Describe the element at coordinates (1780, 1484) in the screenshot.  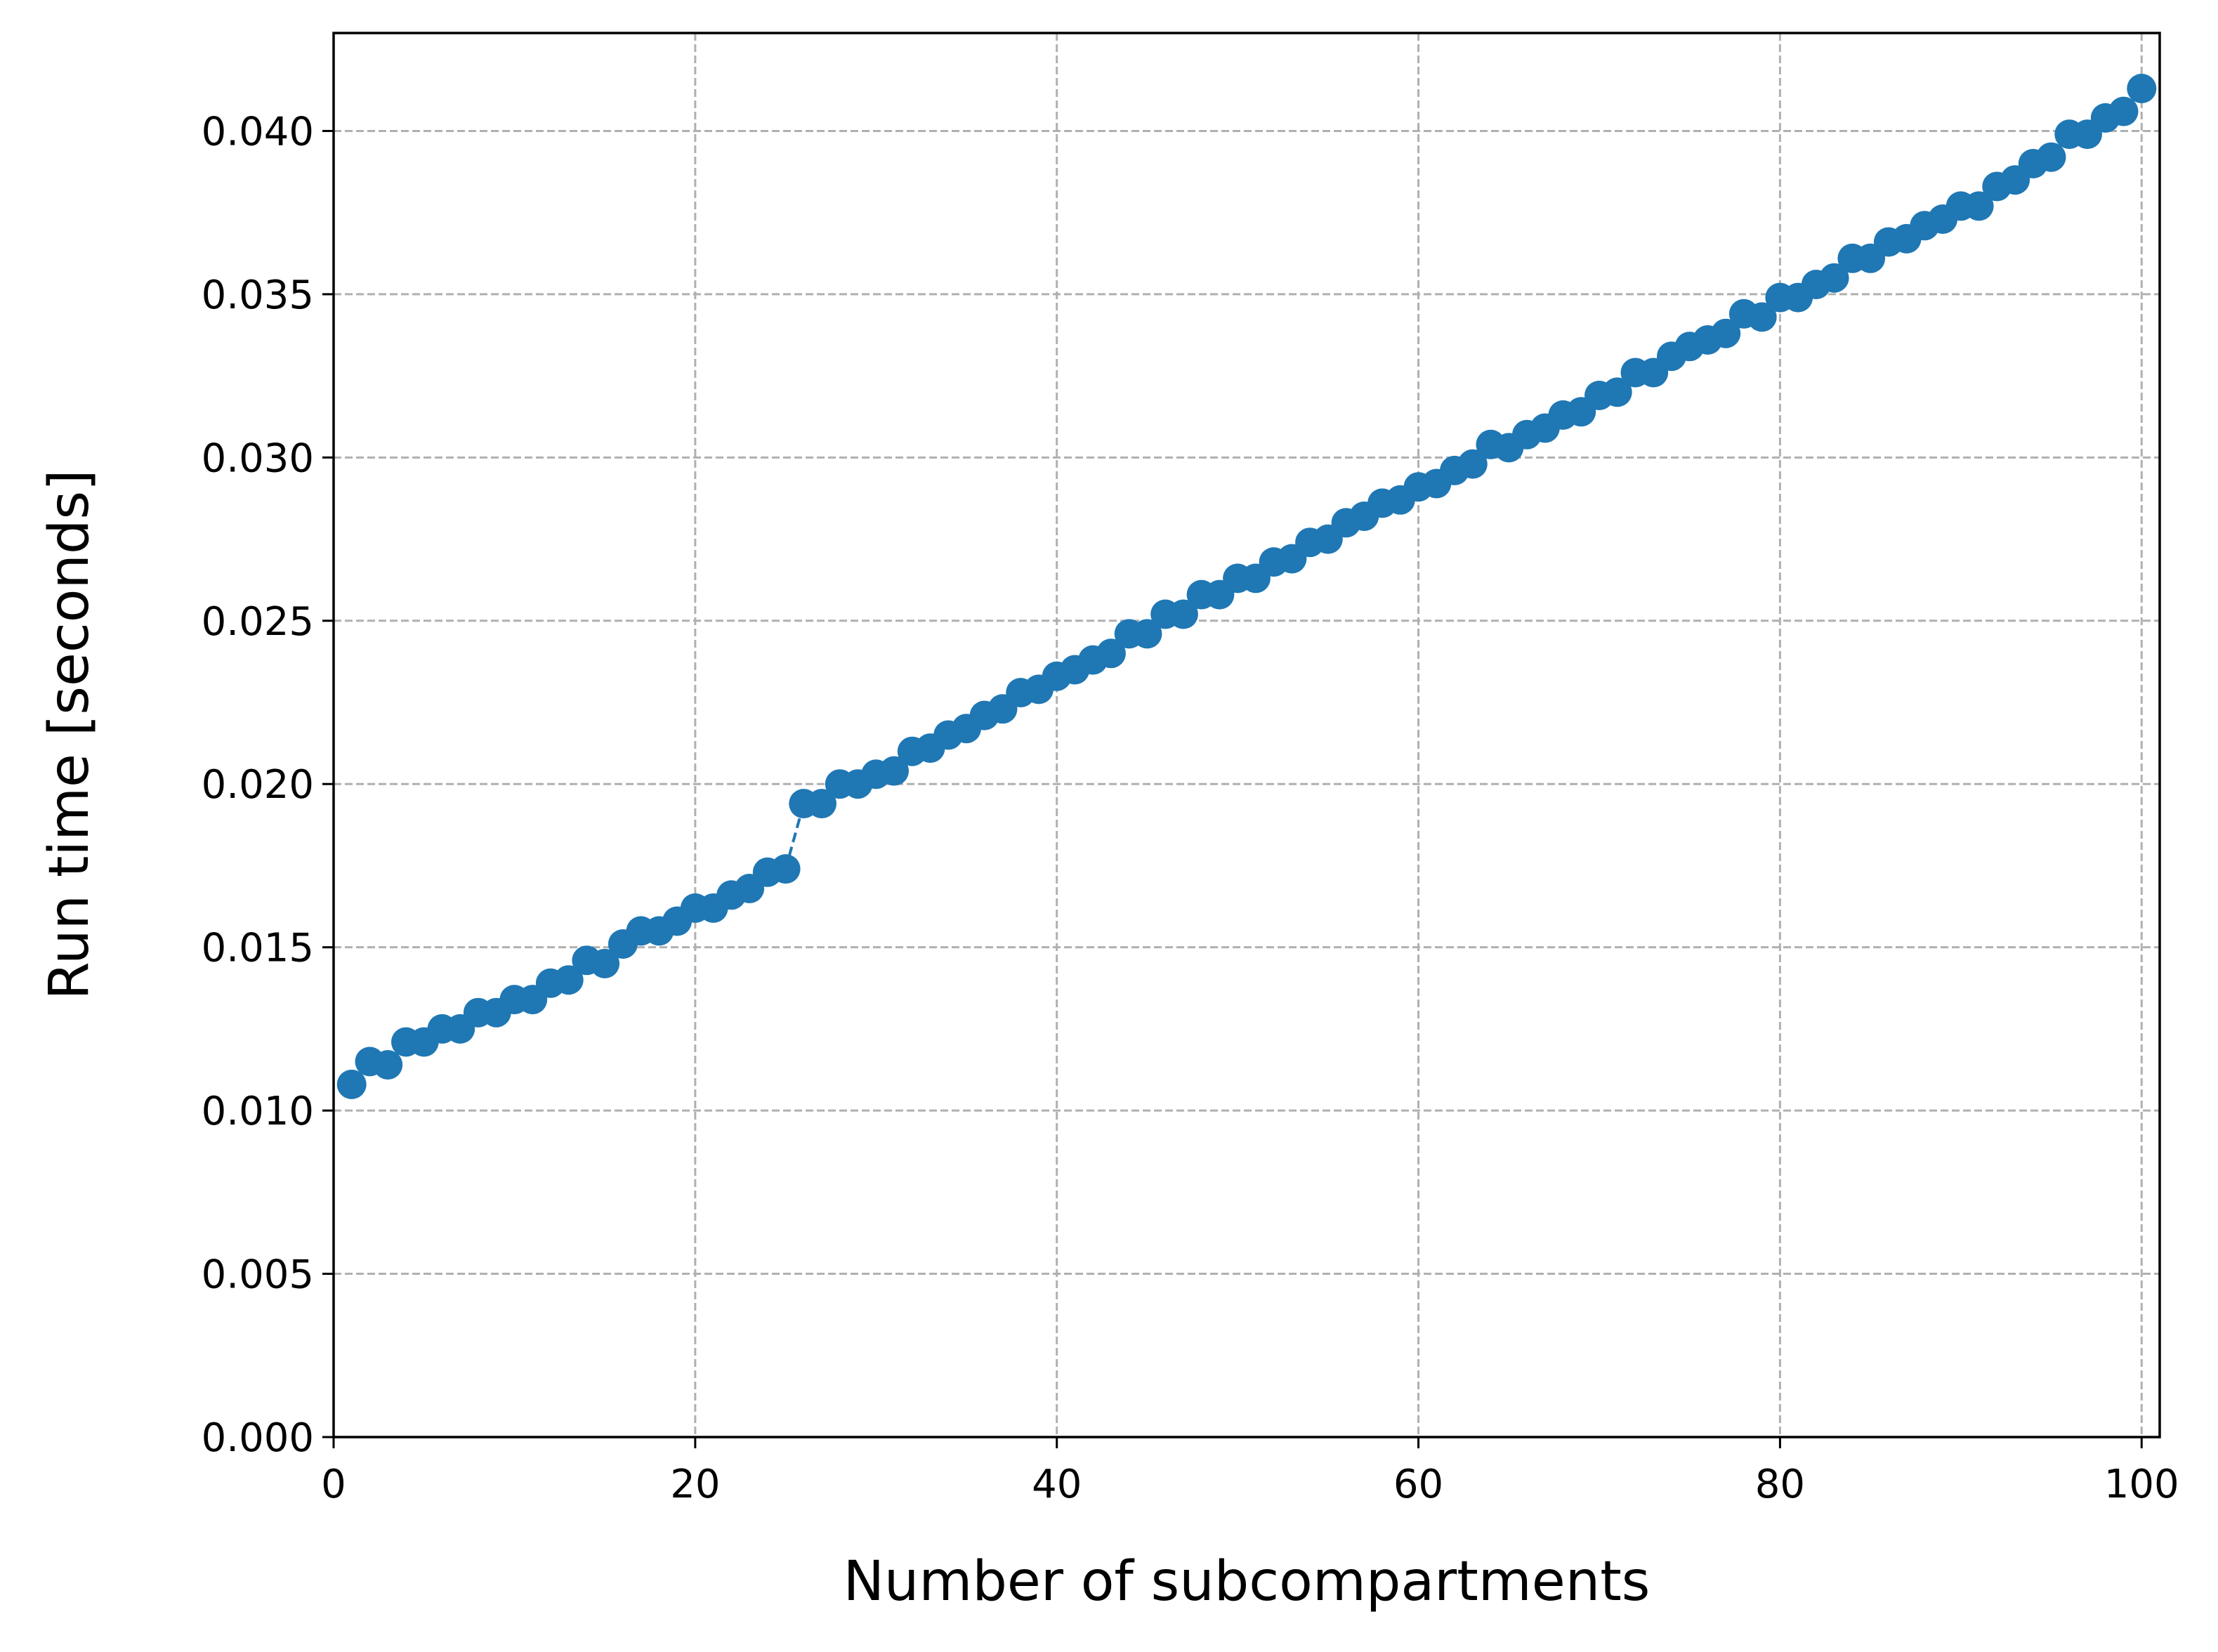
I see `x-tick-label: 80` at that location.